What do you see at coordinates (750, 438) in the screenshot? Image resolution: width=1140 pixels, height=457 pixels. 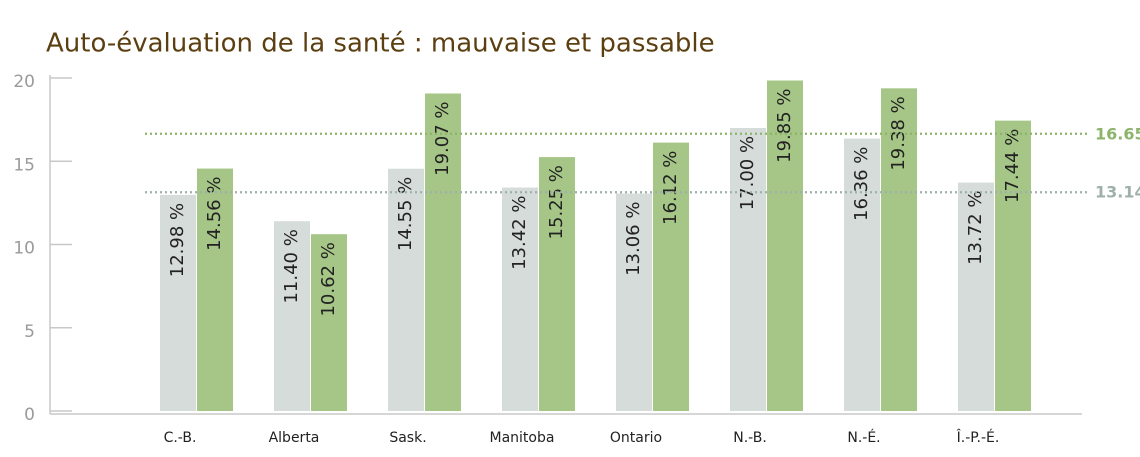 I see `x-tick-label: N.-B.` at bounding box center [750, 438].